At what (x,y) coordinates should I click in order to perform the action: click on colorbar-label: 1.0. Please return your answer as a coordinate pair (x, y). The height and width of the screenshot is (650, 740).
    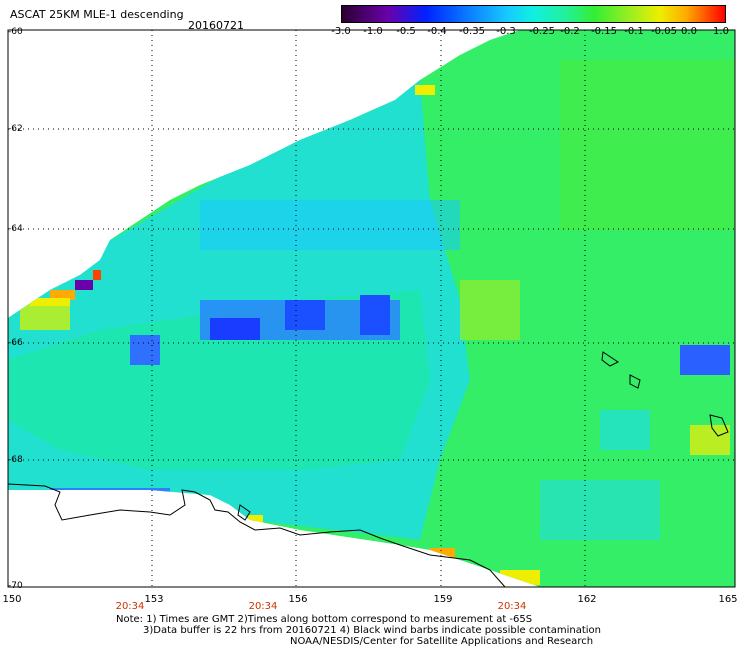
    Looking at the image, I should click on (721, 31).